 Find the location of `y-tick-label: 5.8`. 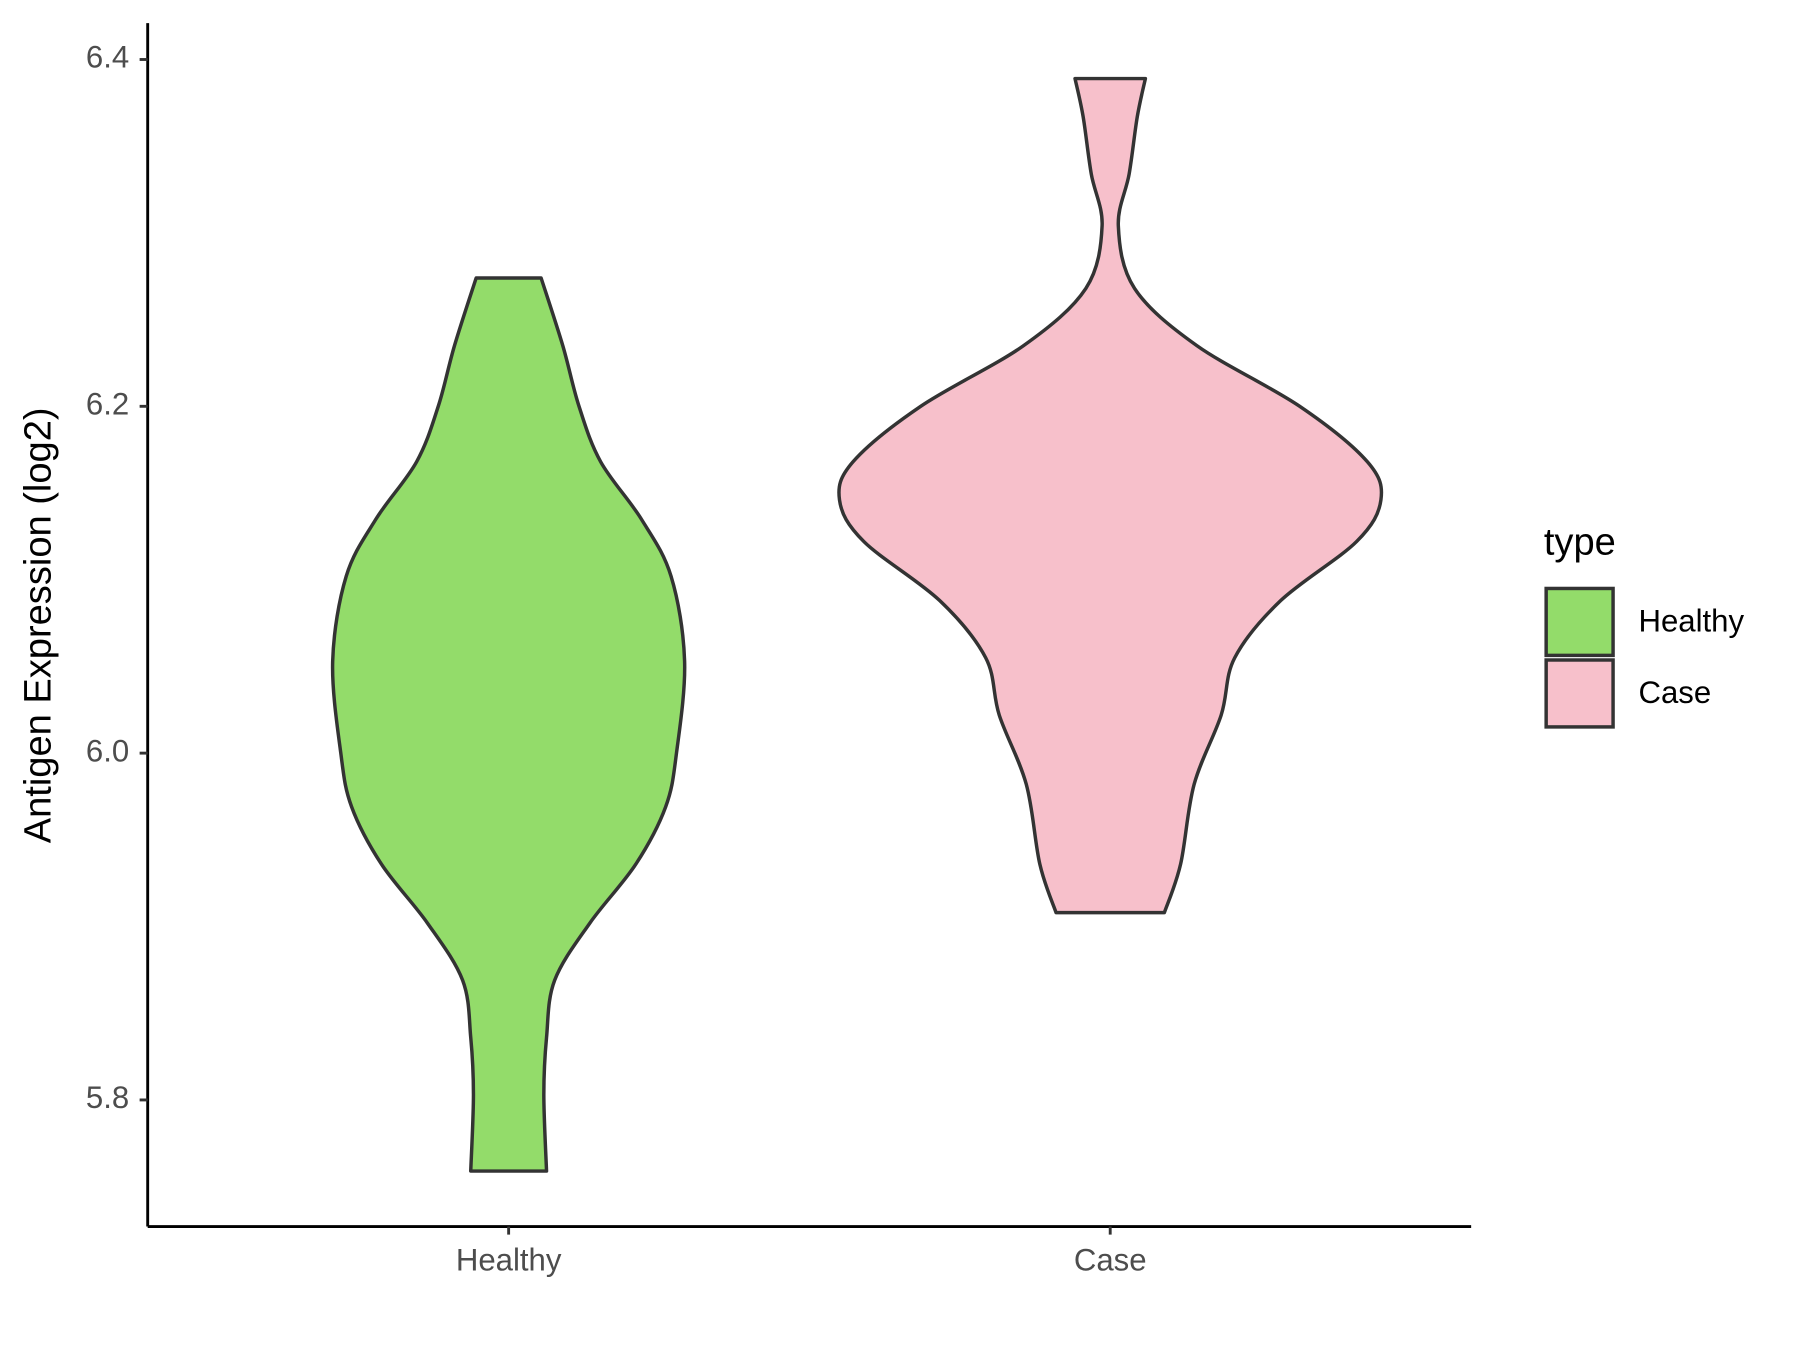

y-tick-label: 5.8 is located at coordinates (107, 1097).